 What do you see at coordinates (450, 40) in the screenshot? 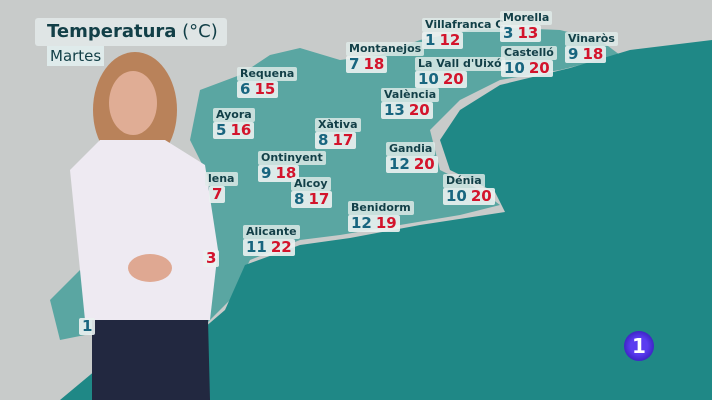
I see `max-temp: 12` at bounding box center [450, 40].